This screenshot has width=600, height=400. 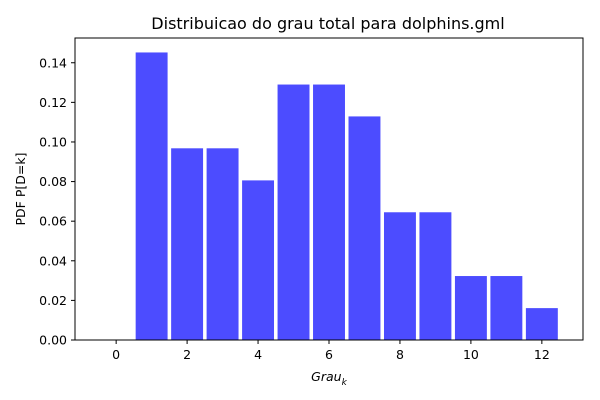 What do you see at coordinates (53, 141) in the screenshot?
I see `y-tick-label: 0.10` at bounding box center [53, 141].